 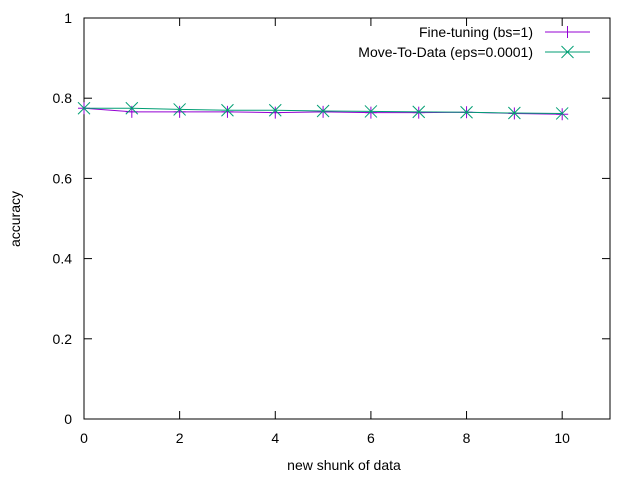 What do you see at coordinates (68, 18) in the screenshot?
I see `y-tick-label: 1` at bounding box center [68, 18].